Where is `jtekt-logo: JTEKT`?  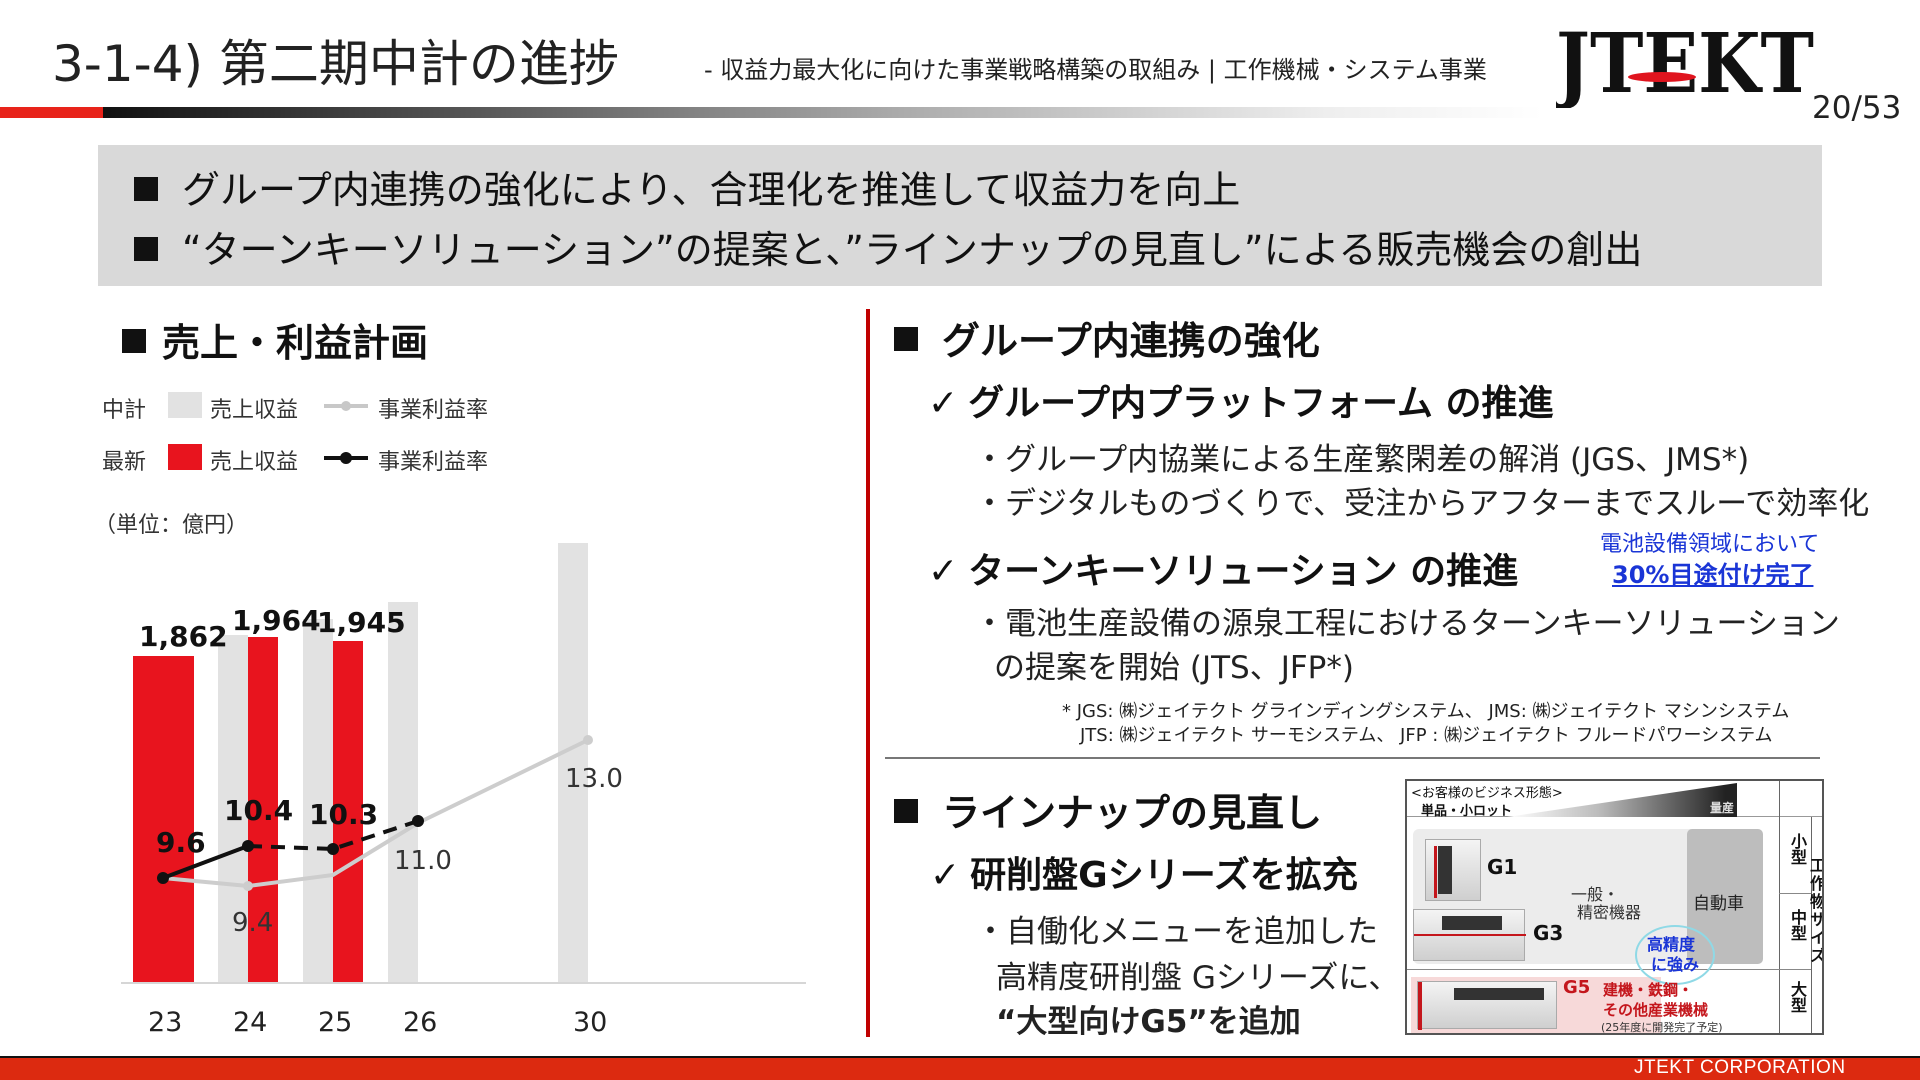
jtekt-logo: JTEKT is located at coordinates (1685, 65).